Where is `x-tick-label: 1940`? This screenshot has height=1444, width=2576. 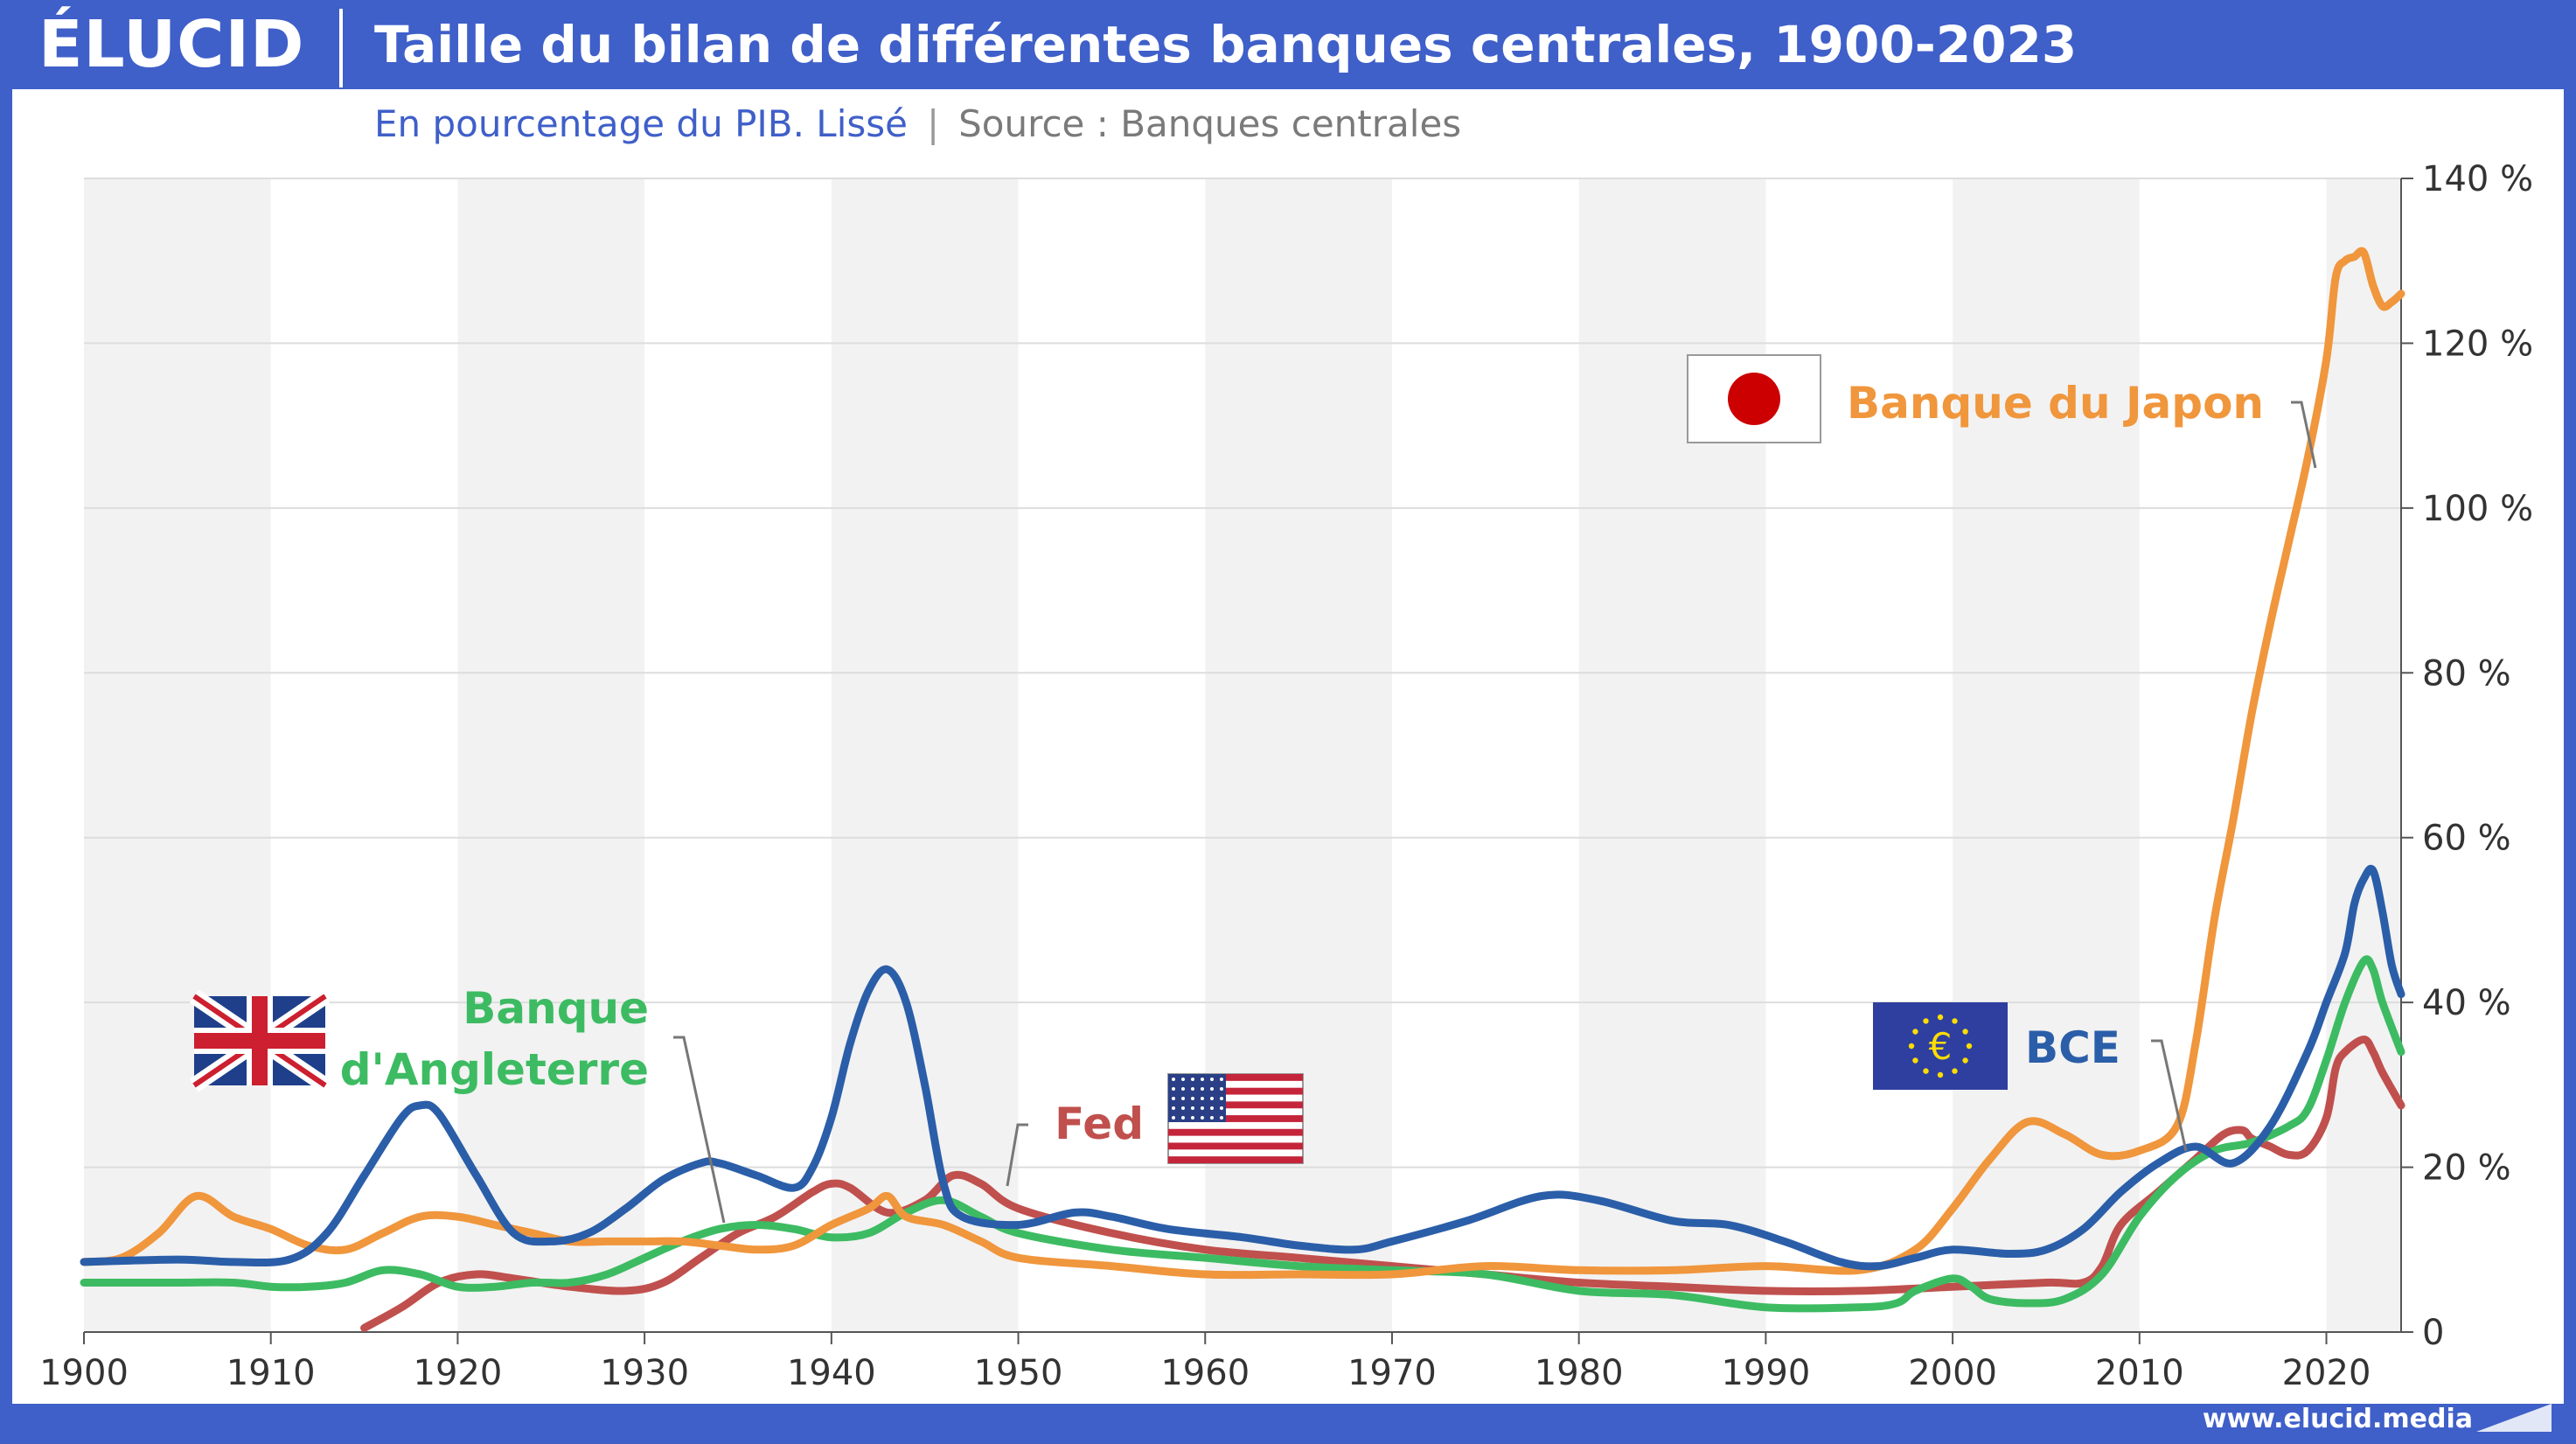
x-tick-label: 1940 is located at coordinates (831, 1373).